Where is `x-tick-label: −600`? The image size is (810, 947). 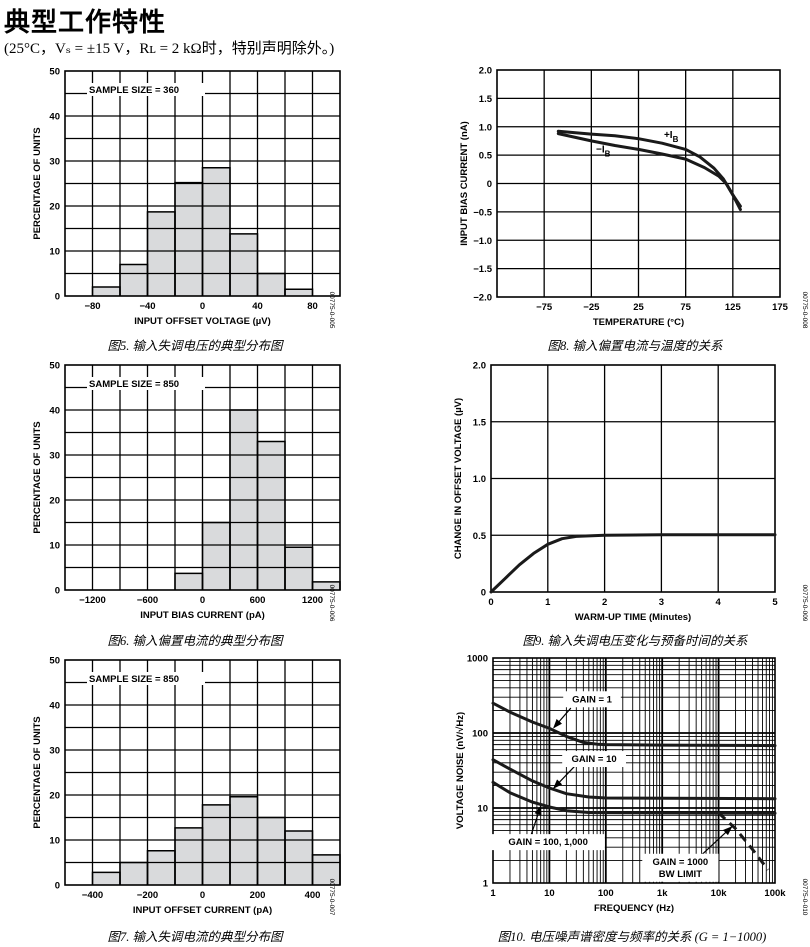
x-tick-label: −600 is located at coordinates (147, 600).